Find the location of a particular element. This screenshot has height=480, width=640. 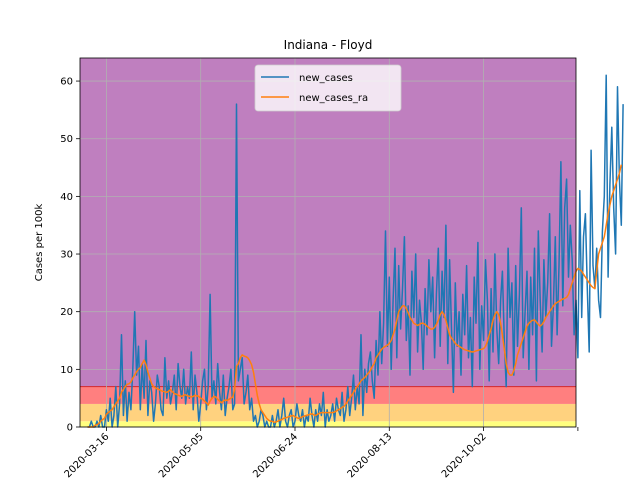

y-tick-label-6: 60 is located at coordinates (66, 82).